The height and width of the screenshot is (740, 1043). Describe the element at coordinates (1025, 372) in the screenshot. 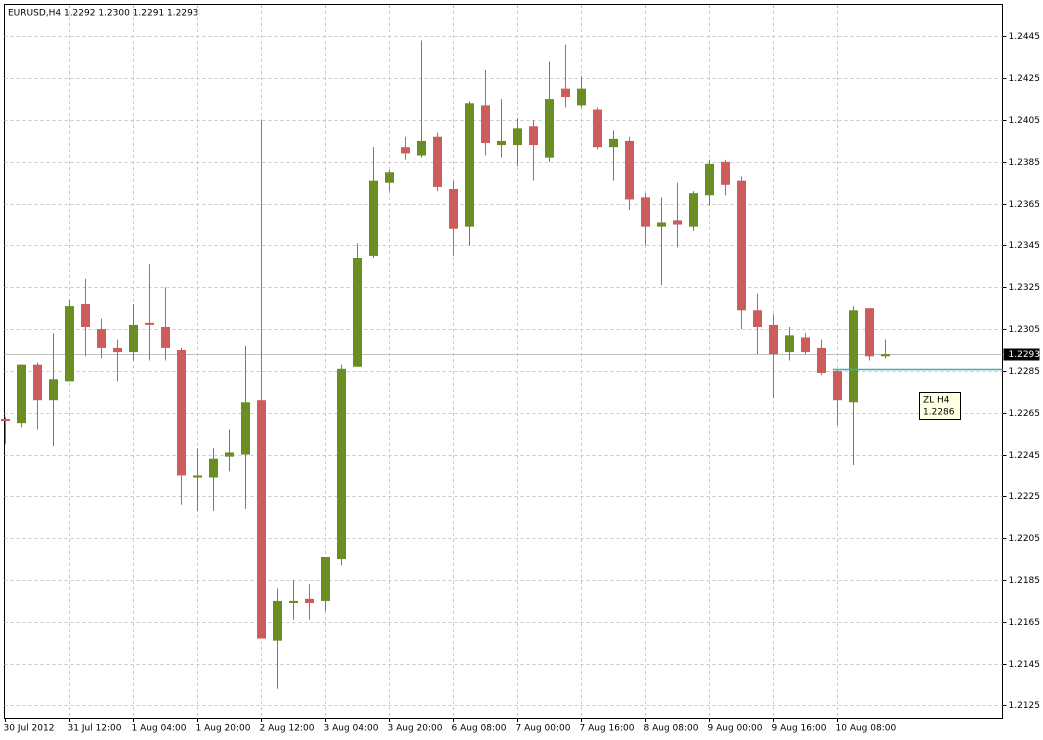

I see `y-tick-label: 1.2285` at that location.